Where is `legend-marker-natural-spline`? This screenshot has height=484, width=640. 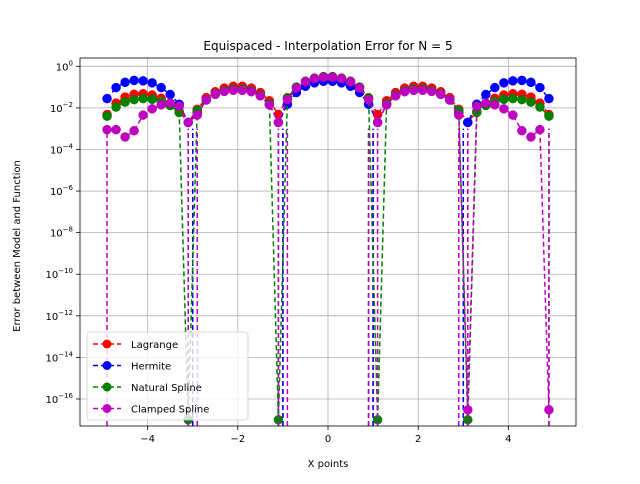
legend-marker-natural-spline is located at coordinates (107, 387).